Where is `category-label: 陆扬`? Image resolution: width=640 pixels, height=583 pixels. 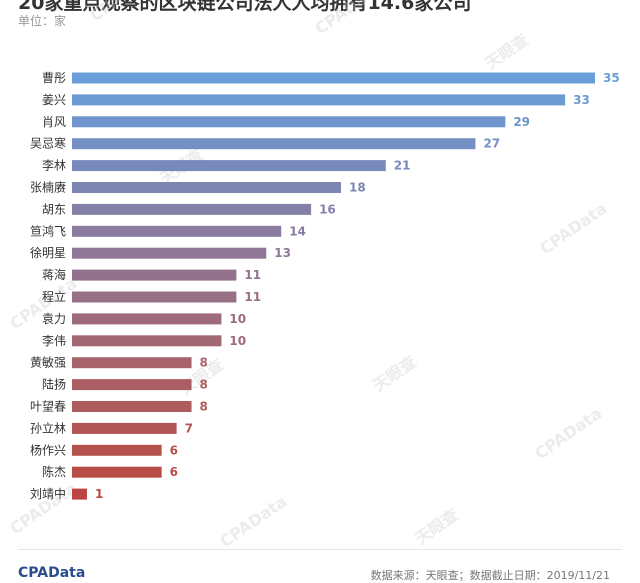
category-label: 陆扬 is located at coordinates (54, 384).